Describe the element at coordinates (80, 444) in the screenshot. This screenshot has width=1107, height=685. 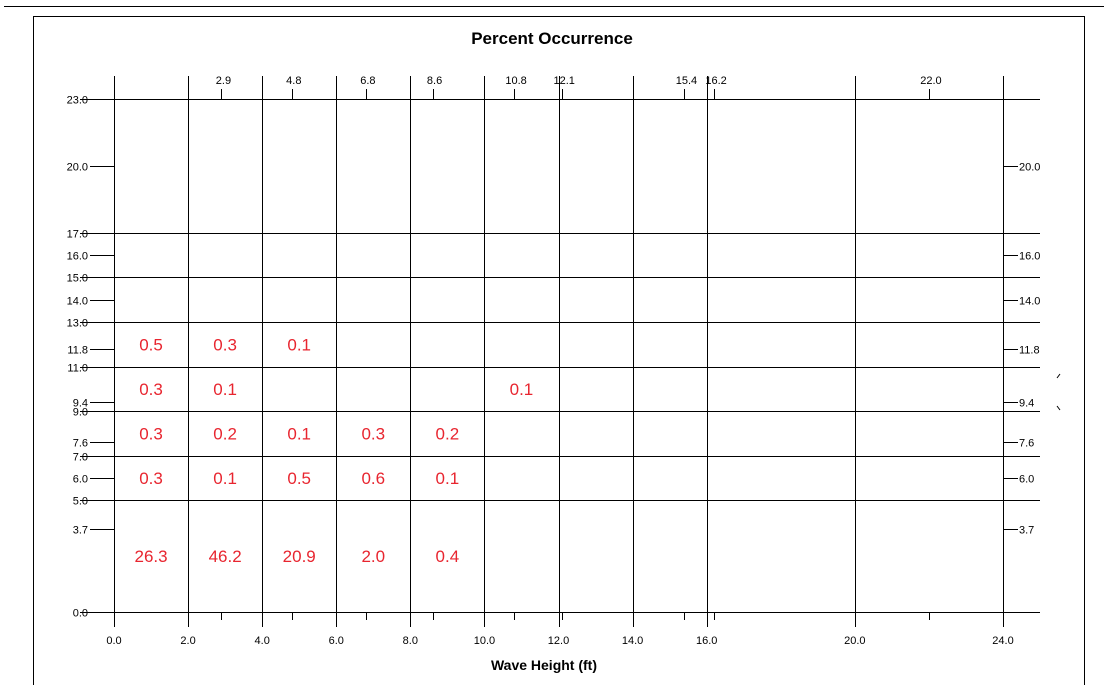
I see `y-left-tick-label: 7.6` at that location.